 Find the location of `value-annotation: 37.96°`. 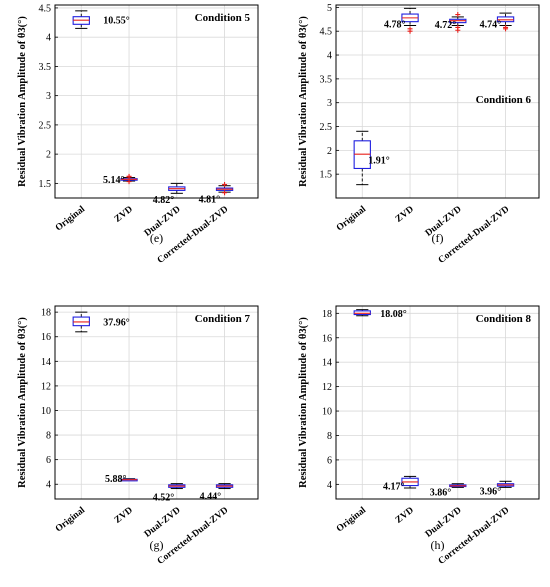

value-annotation: 37.96° is located at coordinates (116, 322).